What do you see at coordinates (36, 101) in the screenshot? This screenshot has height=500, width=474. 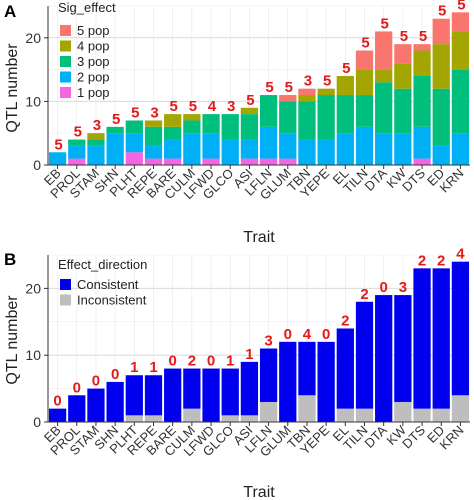 I see `panel-a-y-ticks: 0 10 20` at bounding box center [36, 101].